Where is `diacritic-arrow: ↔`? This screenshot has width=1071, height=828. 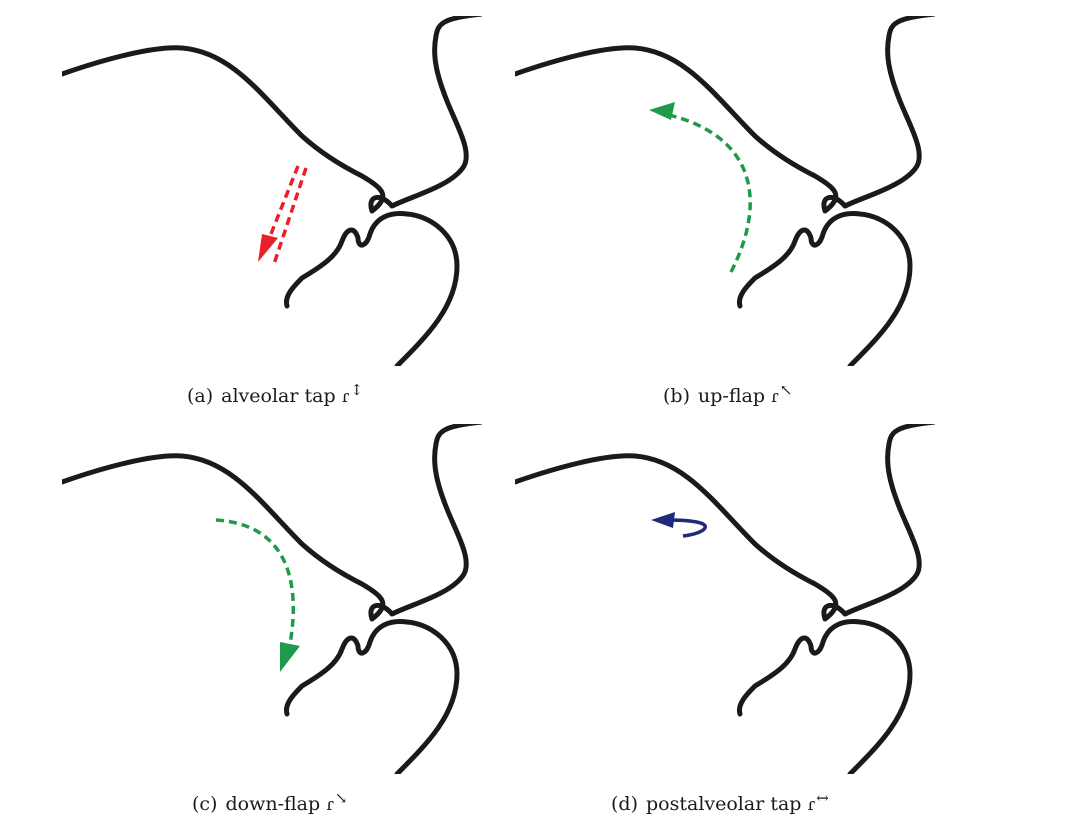
diacritic-arrow: ↔ is located at coordinates (822, 798).